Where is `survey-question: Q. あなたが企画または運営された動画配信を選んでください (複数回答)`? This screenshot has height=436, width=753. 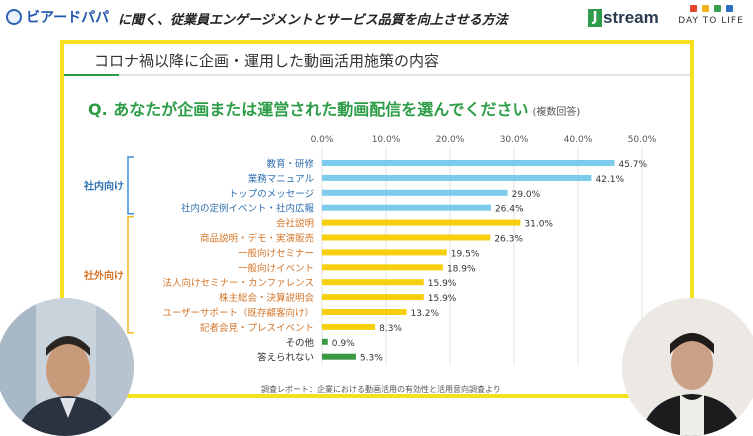
survey-question: Q. あなたが企画または運営された動画配信を選んでください (複数回答) is located at coordinates (334, 108).